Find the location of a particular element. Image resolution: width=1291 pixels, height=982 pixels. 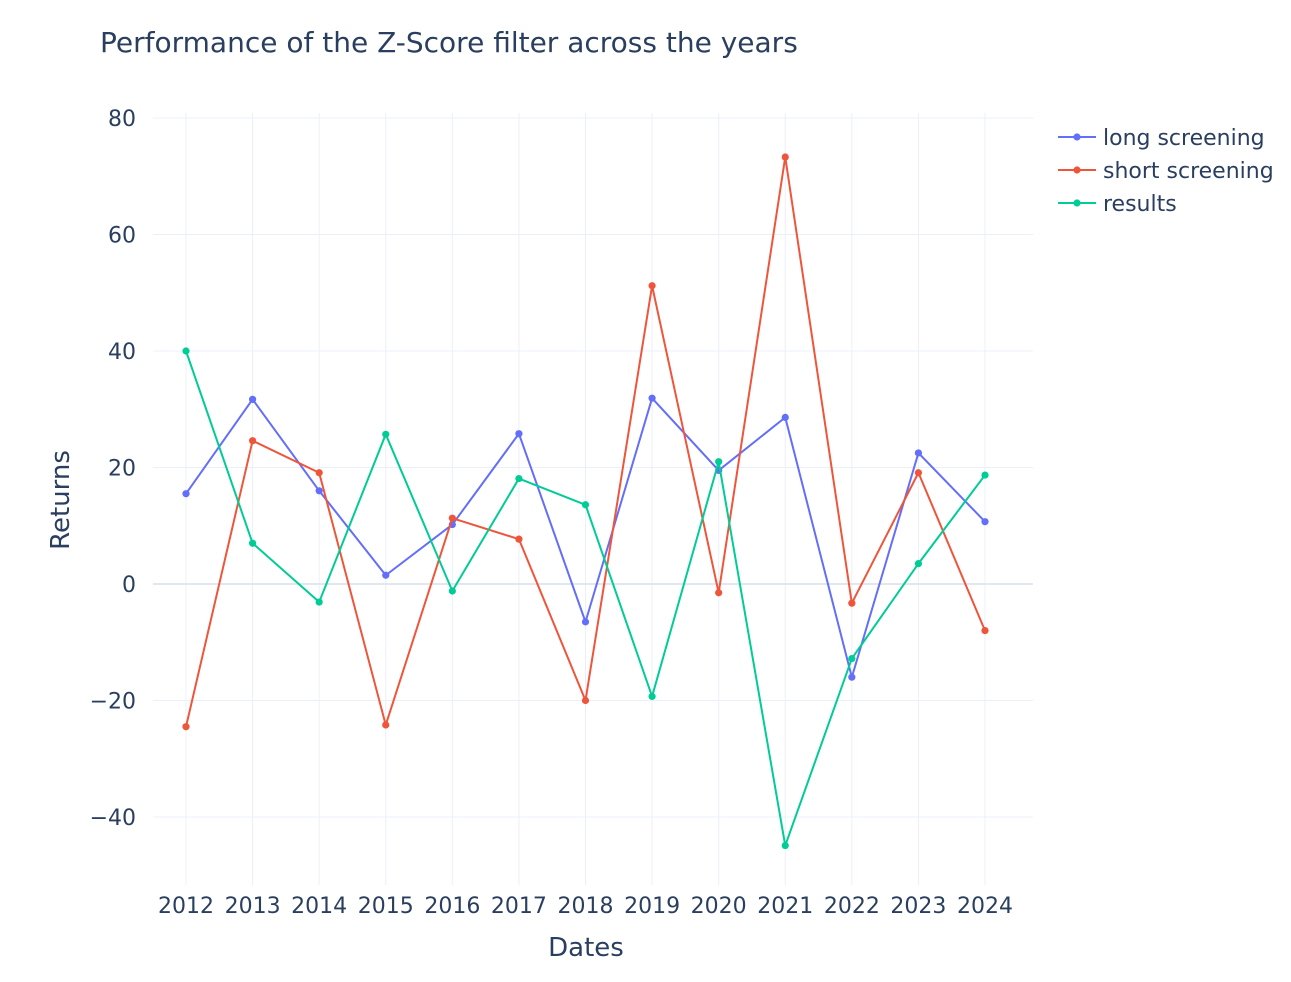

y-tick-label: 0 is located at coordinates (129, 585).